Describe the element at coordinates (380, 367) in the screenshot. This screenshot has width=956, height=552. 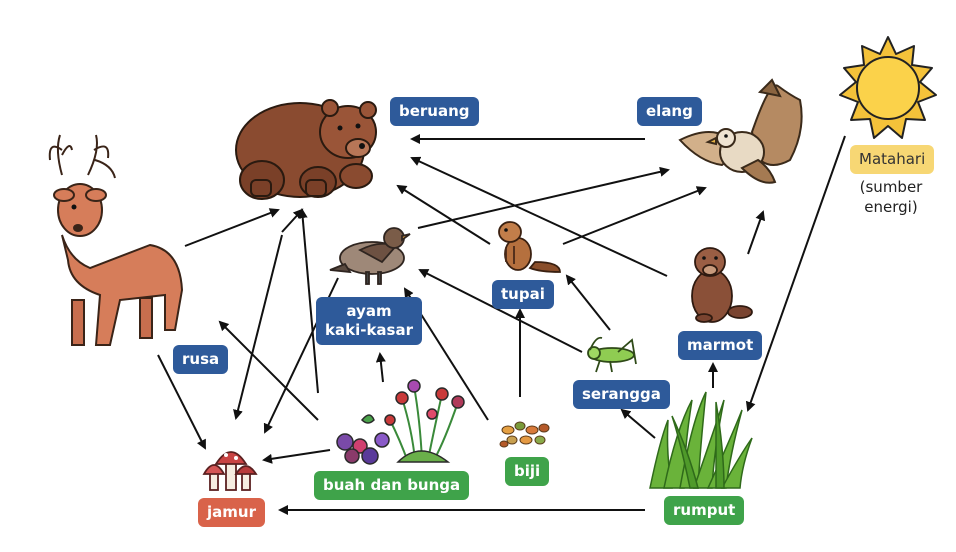
I see `arrow-flowers-to-grouse` at that location.